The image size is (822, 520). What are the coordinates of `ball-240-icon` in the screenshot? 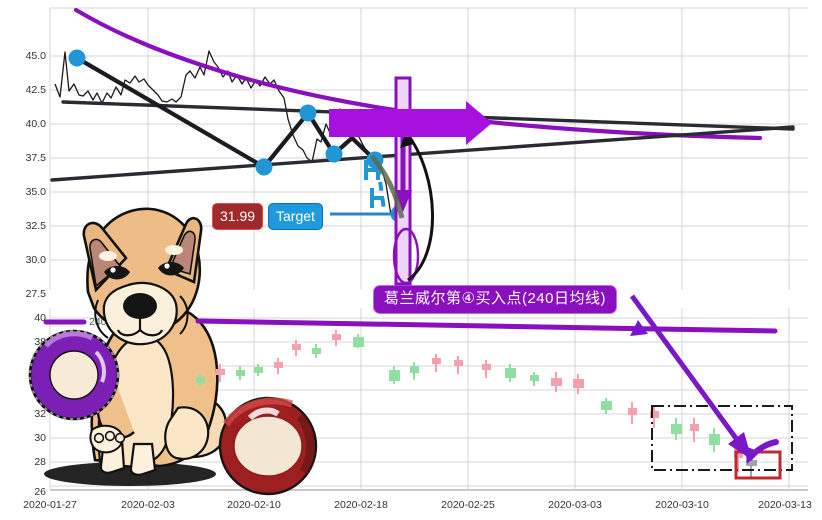 It's located at (268, 446).